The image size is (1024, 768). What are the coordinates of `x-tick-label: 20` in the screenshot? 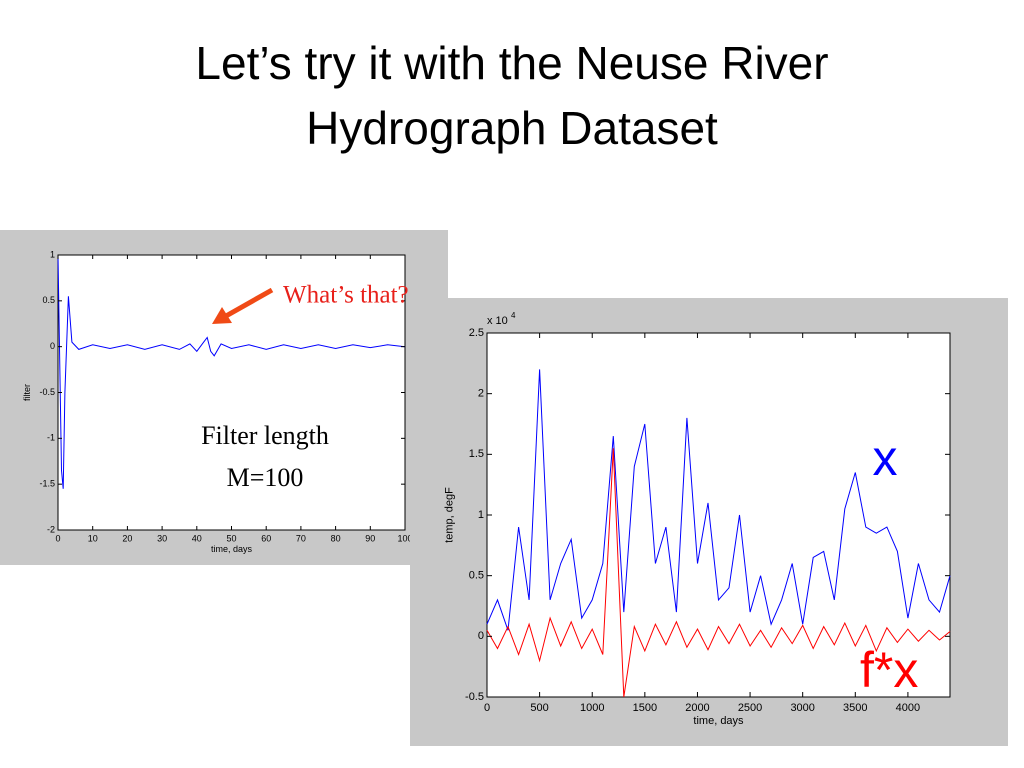 It's located at (127, 538).